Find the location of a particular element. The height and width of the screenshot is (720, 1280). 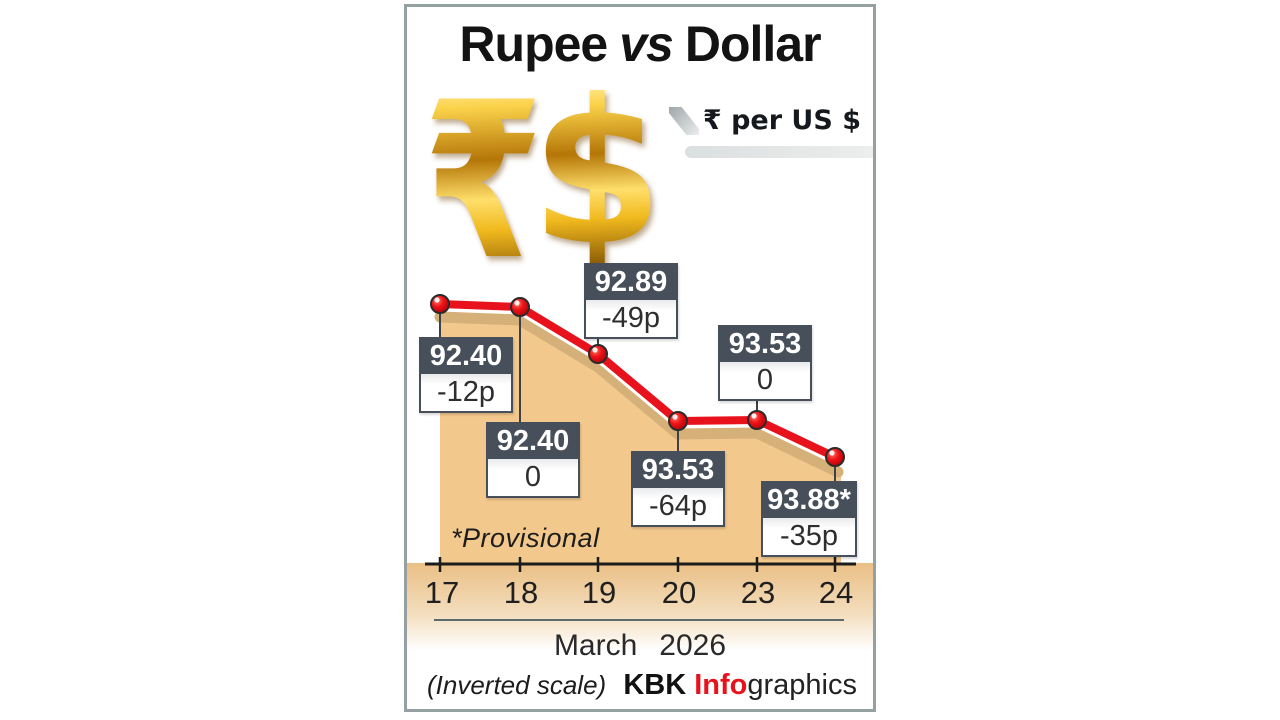

point-label-24: 93.88* -35p is located at coordinates (809, 519).